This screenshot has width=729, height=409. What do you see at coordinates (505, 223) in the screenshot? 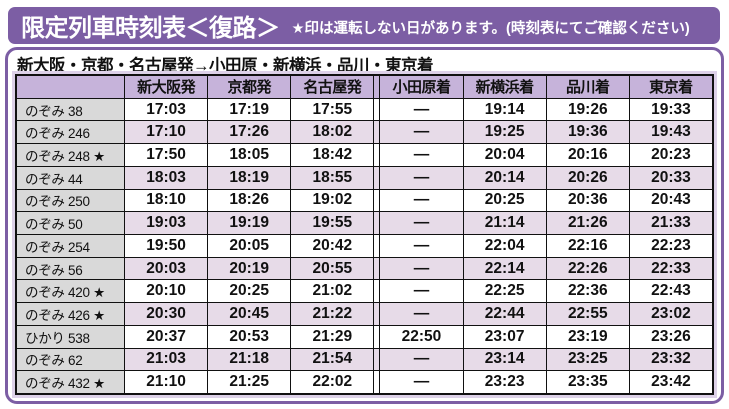
I see `time-cell: 21:14` at bounding box center [505, 223].